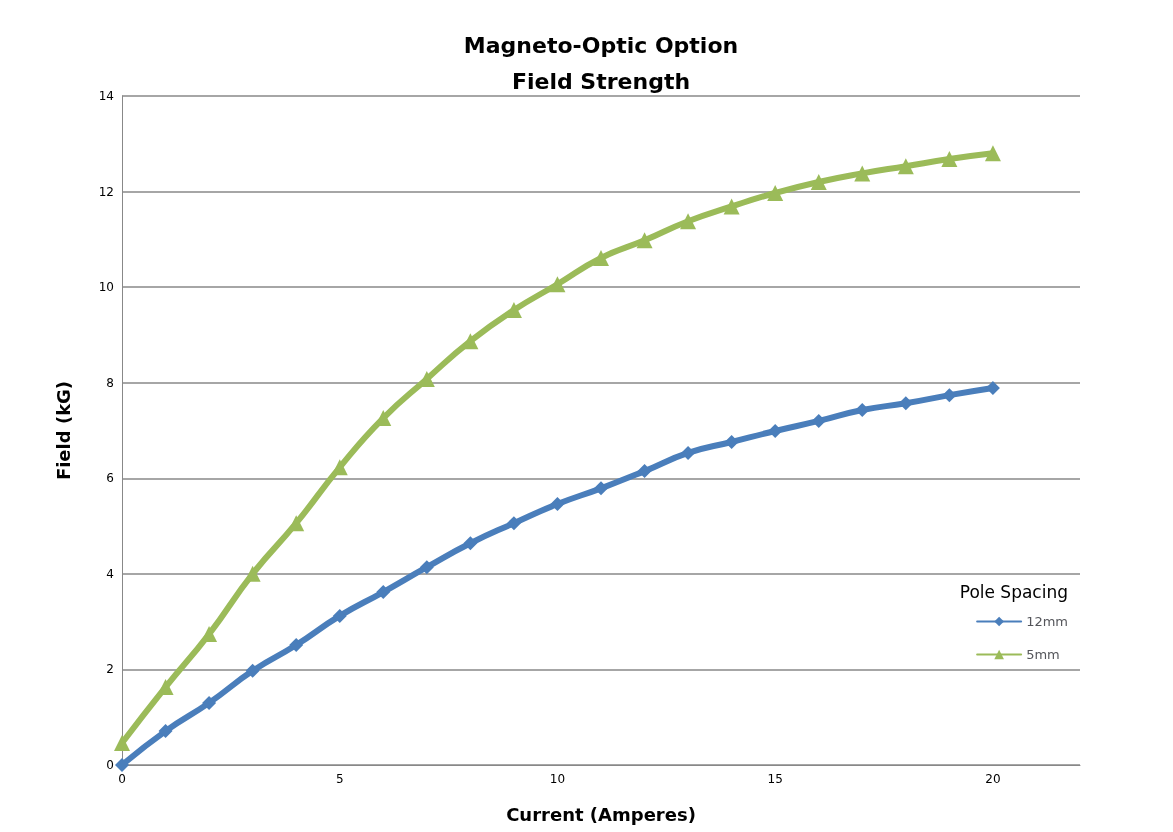 Image resolution: width=1173 pixels, height=832 pixels. Describe the element at coordinates (110, 669) in the screenshot. I see `y-tick-label: 2` at that location.